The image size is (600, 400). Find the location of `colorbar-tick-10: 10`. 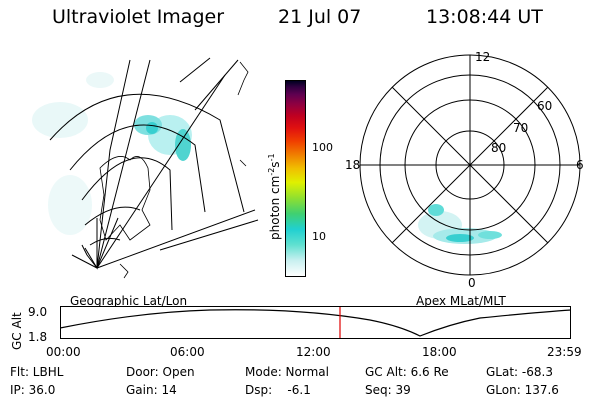

colorbar-tick-10: 10 is located at coordinates (319, 236).